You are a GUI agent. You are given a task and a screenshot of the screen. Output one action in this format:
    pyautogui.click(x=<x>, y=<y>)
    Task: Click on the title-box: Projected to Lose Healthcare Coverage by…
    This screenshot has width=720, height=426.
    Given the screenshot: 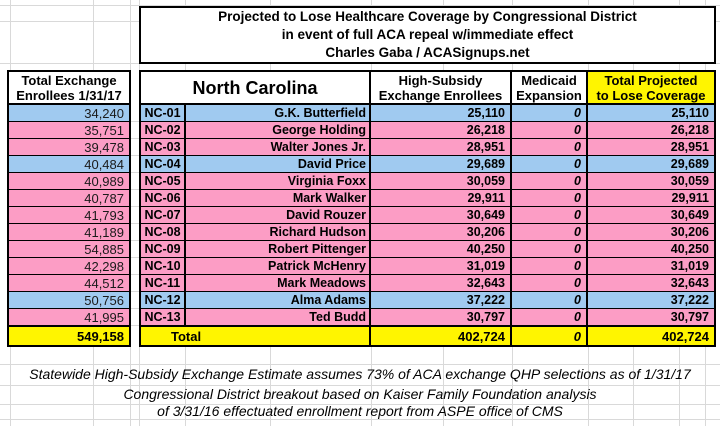 What is the action you would take?
    pyautogui.click(x=427, y=35)
    